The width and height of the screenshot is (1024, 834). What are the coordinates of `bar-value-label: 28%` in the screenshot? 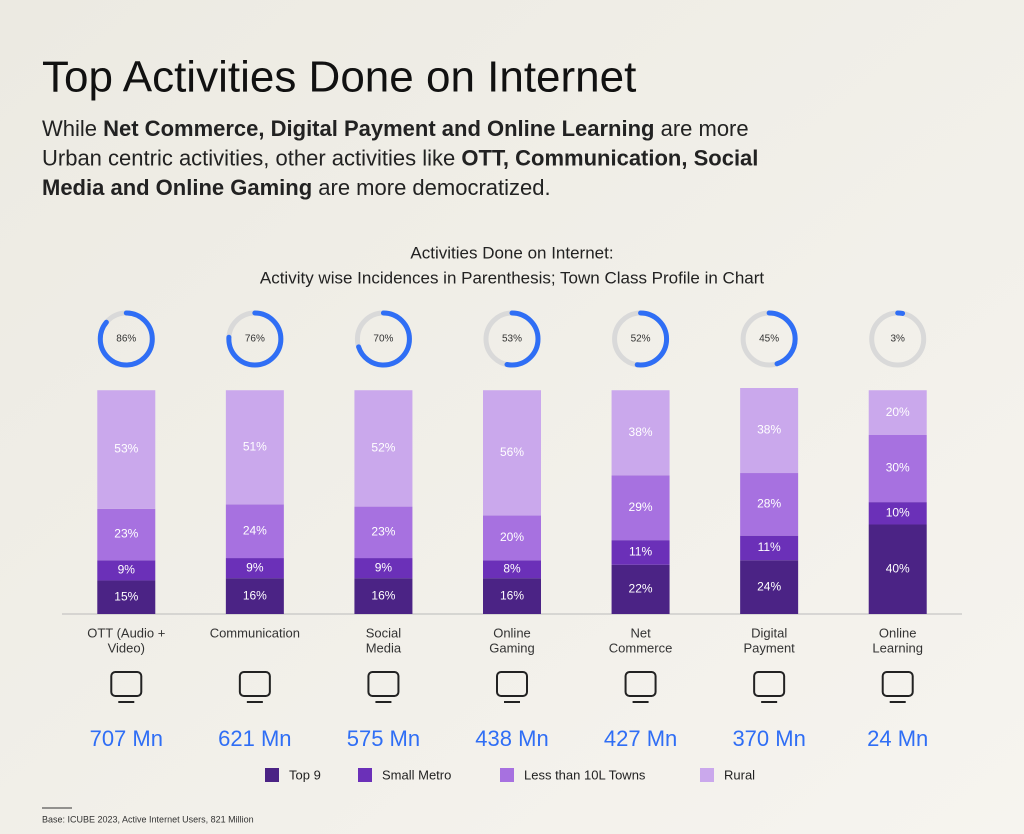 It's located at (769, 504).